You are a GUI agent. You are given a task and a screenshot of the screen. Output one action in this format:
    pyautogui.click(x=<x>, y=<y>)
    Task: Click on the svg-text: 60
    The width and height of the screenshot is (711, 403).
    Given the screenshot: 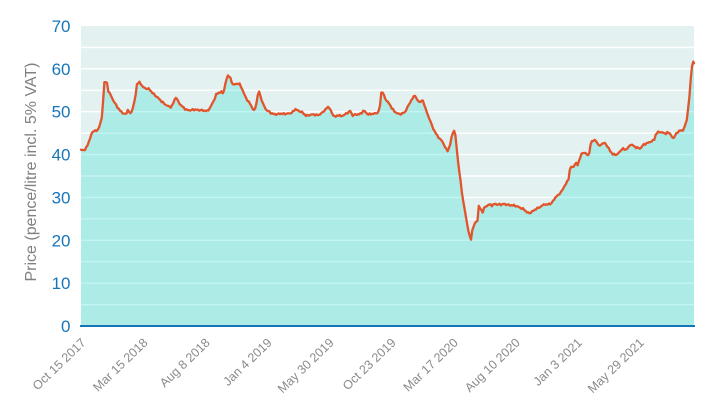 What is the action you would take?
    pyautogui.click(x=61, y=69)
    